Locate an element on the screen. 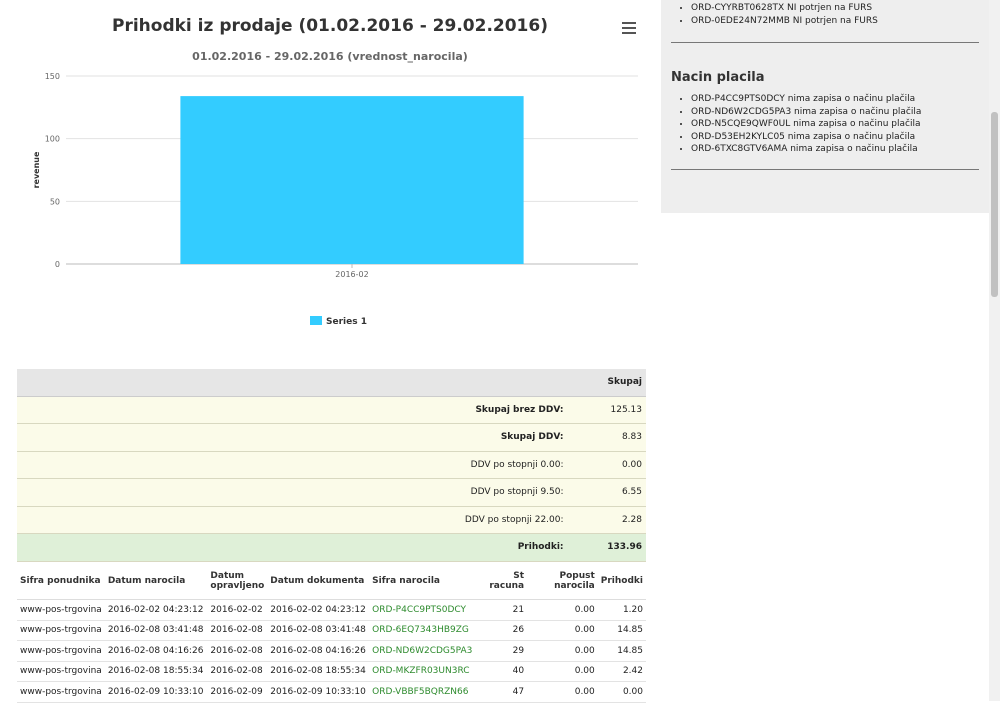 The height and width of the screenshot is (703, 1000). list-item: ORD-CYYRBT0628TX NI potrjen na FURS is located at coordinates (784, 8).